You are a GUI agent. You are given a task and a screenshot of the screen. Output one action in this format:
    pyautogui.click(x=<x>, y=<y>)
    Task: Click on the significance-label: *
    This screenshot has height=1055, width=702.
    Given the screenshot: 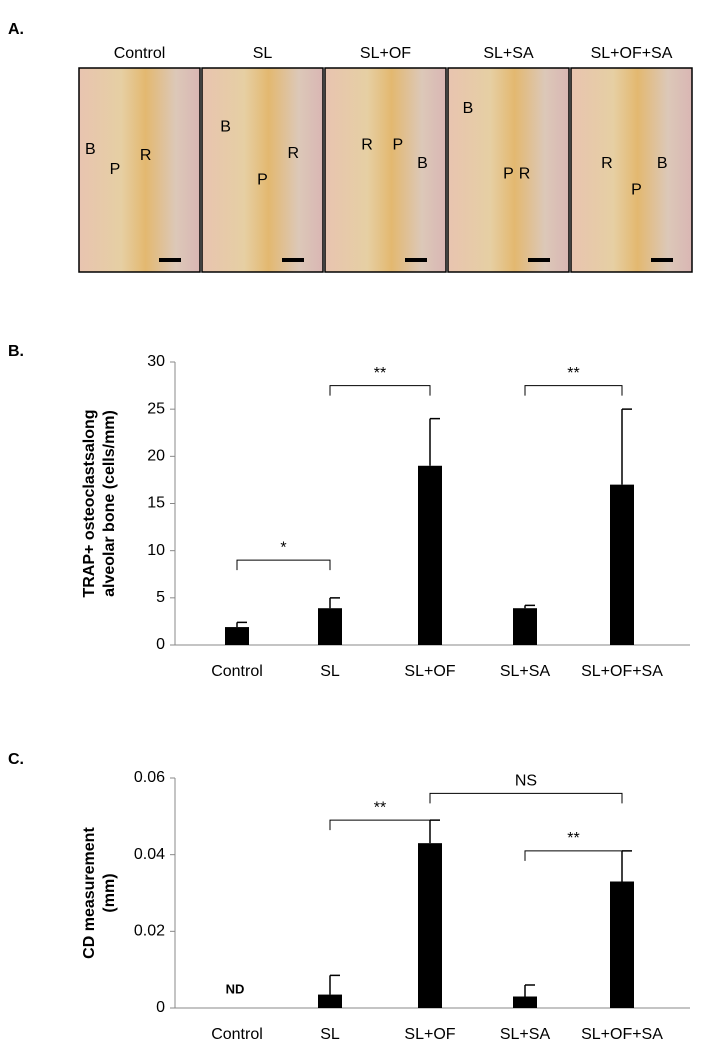 What is the action you would take?
    pyautogui.click(x=283, y=547)
    